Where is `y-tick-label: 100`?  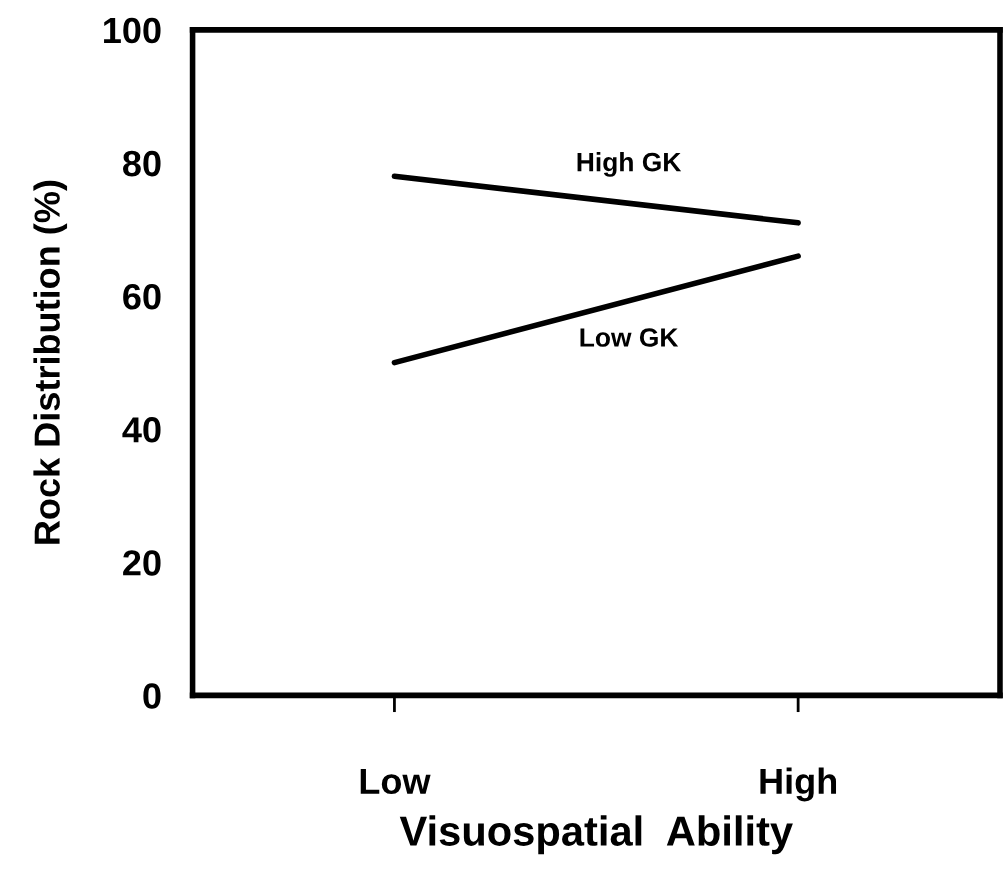
y-tick-label: 100 is located at coordinates (132, 30).